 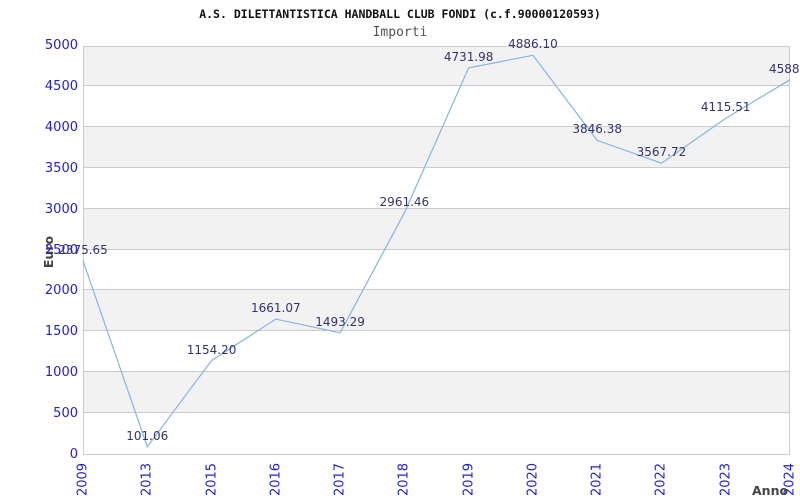 What do you see at coordinates (212, 479) in the screenshot?
I see `x-tick-label: 2015` at bounding box center [212, 479].